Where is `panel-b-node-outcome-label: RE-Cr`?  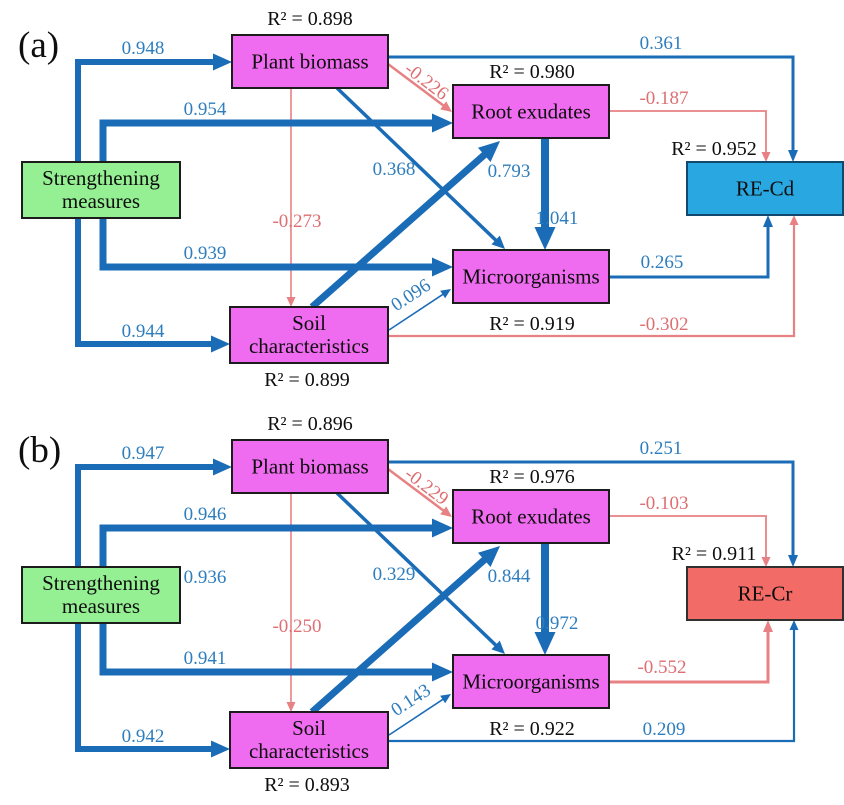 panel-b-node-outcome-label: RE-Cr is located at coordinates (765, 594).